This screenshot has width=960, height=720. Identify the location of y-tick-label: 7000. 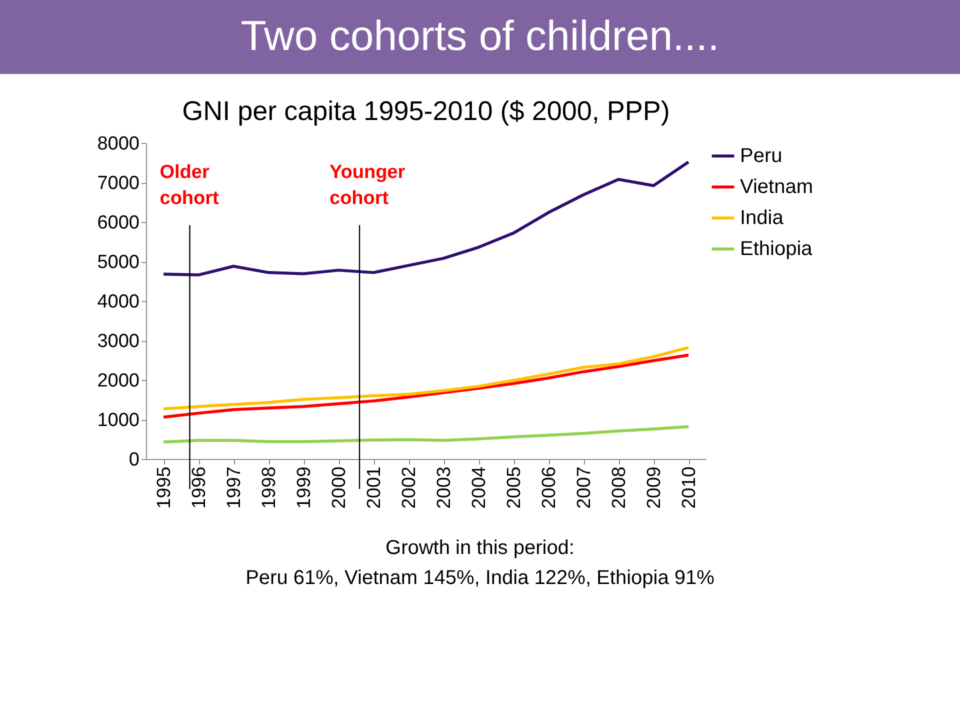
(118, 183).